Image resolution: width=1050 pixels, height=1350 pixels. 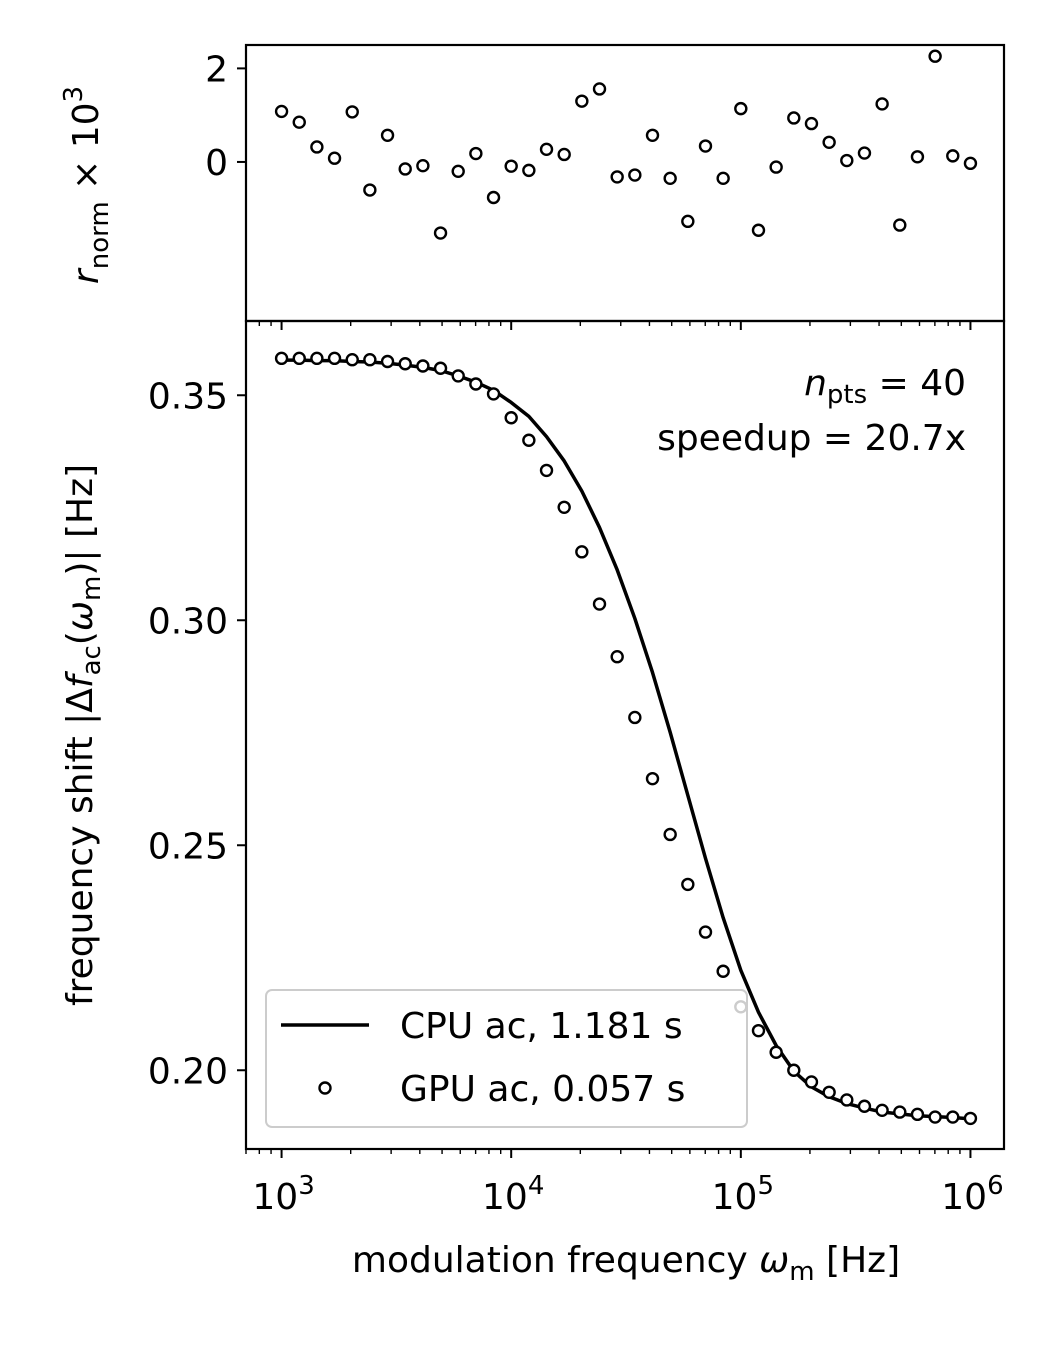 What do you see at coordinates (188, 621) in the screenshot?
I see `main-y-tick-label: 0.30` at bounding box center [188, 621].